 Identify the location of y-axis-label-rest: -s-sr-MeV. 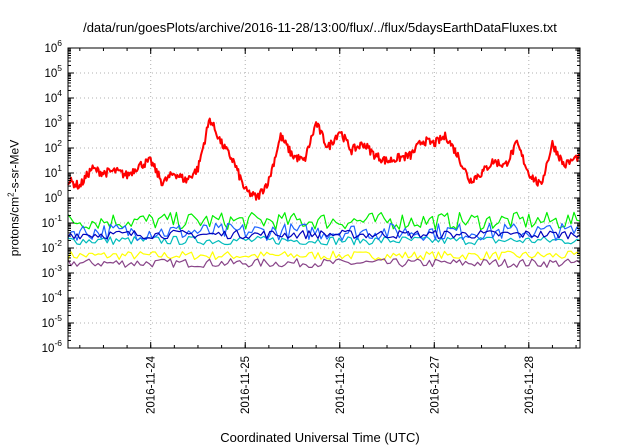
(14, 166).